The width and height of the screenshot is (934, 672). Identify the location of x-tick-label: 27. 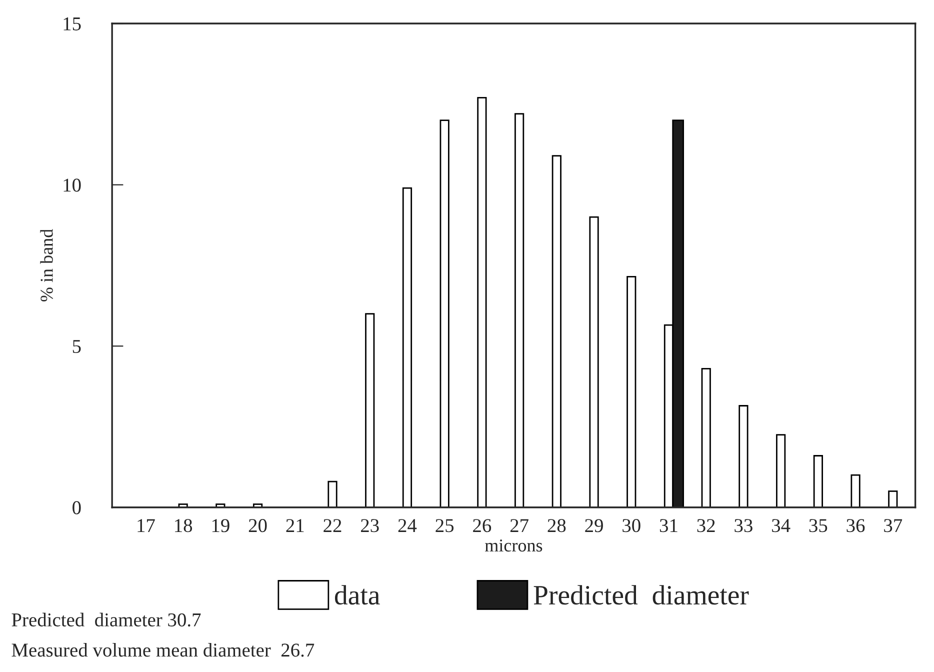
(519, 525).